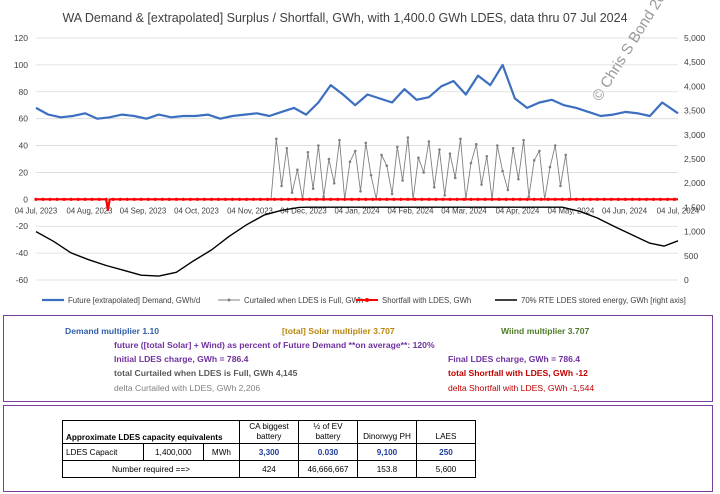 This screenshot has height=494, width=720. What do you see at coordinates (695, 38) in the screenshot?
I see `y2-tick-label: 5,000` at bounding box center [695, 38].